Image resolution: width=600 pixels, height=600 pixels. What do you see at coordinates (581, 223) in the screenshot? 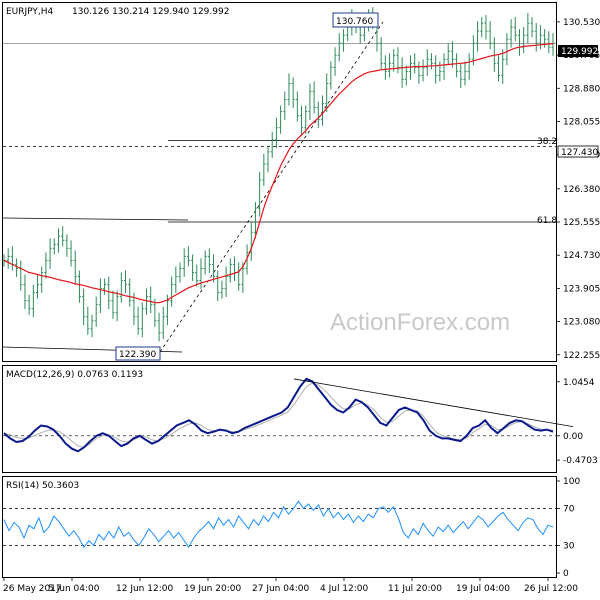
I see `price-tick-label: 125.555` at bounding box center [581, 223].